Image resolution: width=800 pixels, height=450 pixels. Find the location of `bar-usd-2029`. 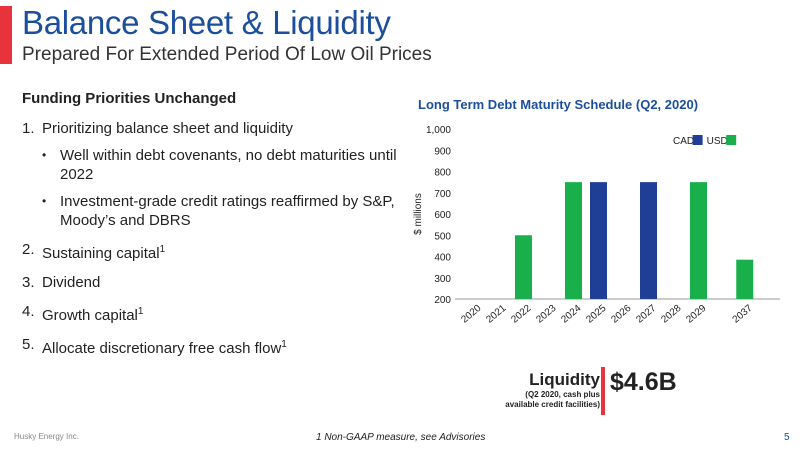

bar-usd-2029 is located at coordinates (698, 240).